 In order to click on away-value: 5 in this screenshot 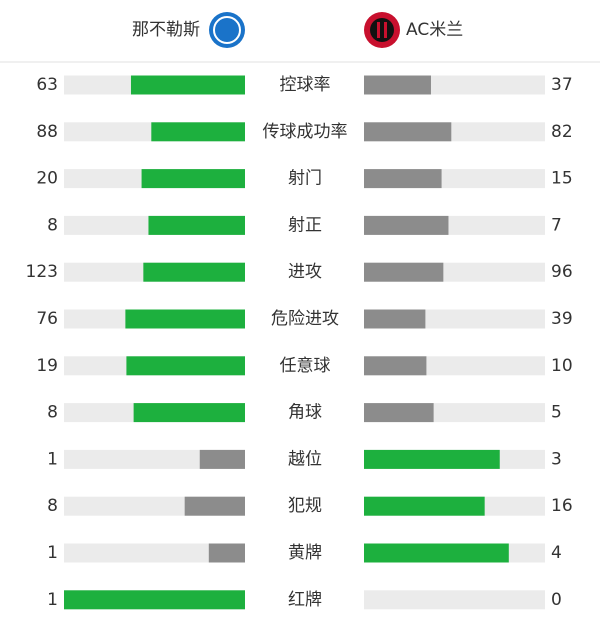, I will do `click(556, 413)`.